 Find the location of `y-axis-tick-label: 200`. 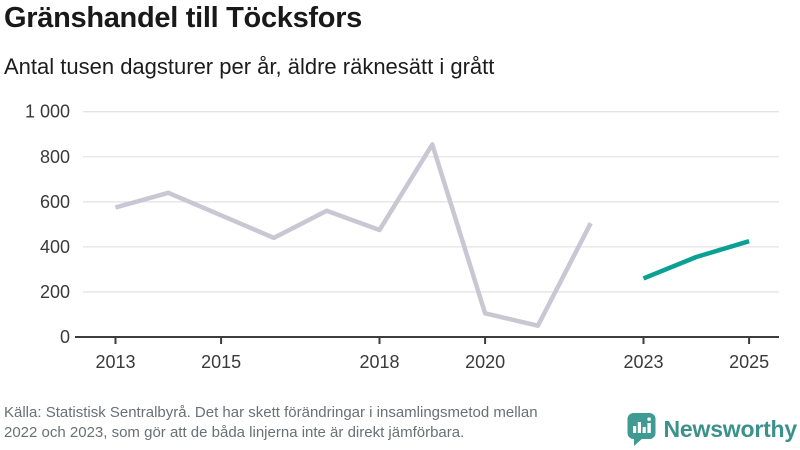

y-axis-tick-label: 200 is located at coordinates (55, 292).